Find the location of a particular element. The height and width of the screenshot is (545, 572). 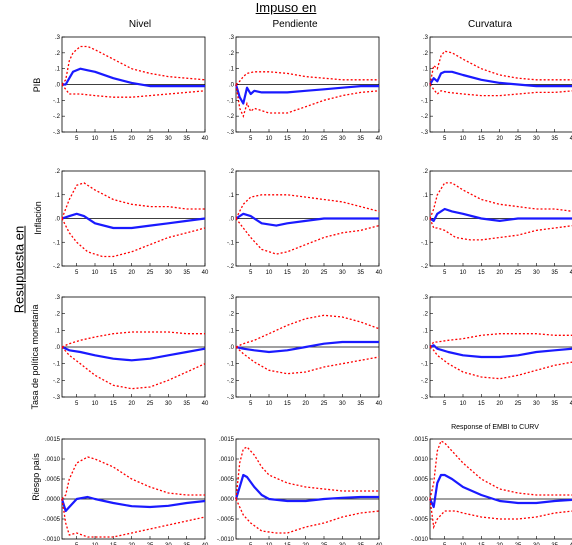

plot-frame is located at coordinates (307, 489).